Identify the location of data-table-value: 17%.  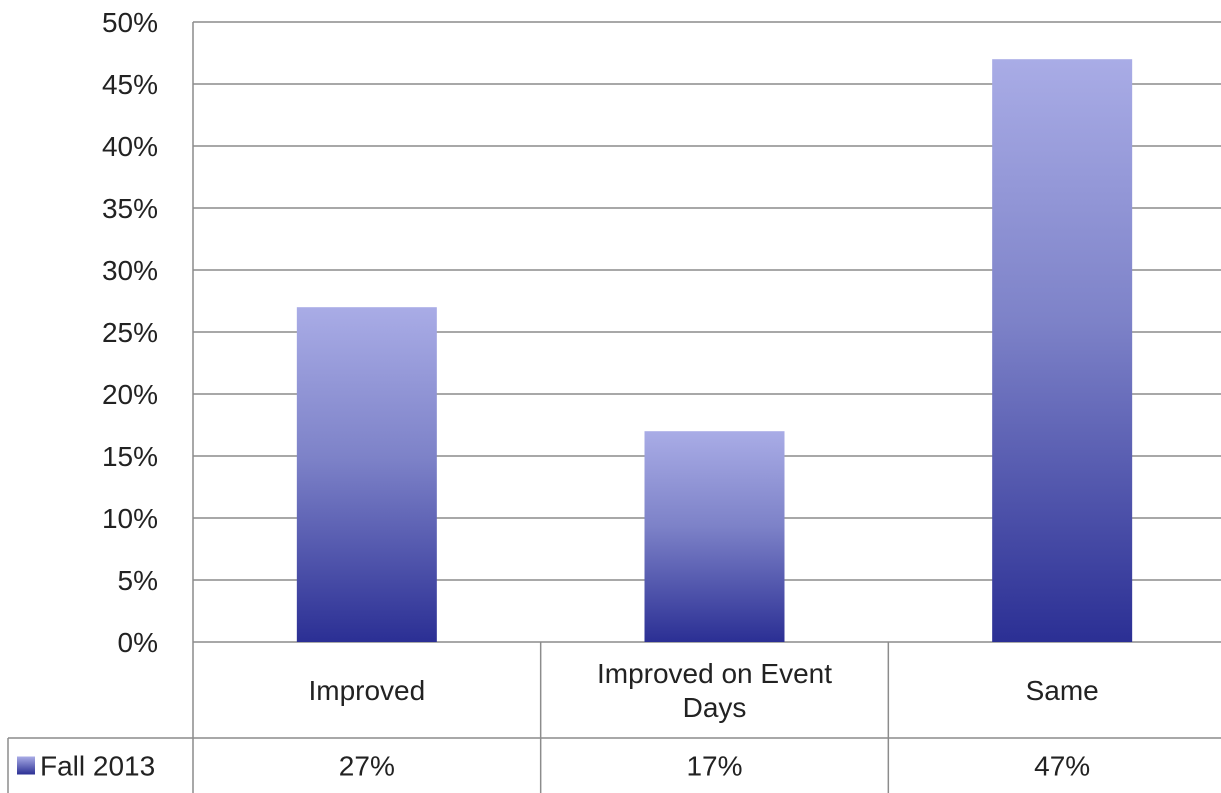
(714, 766).